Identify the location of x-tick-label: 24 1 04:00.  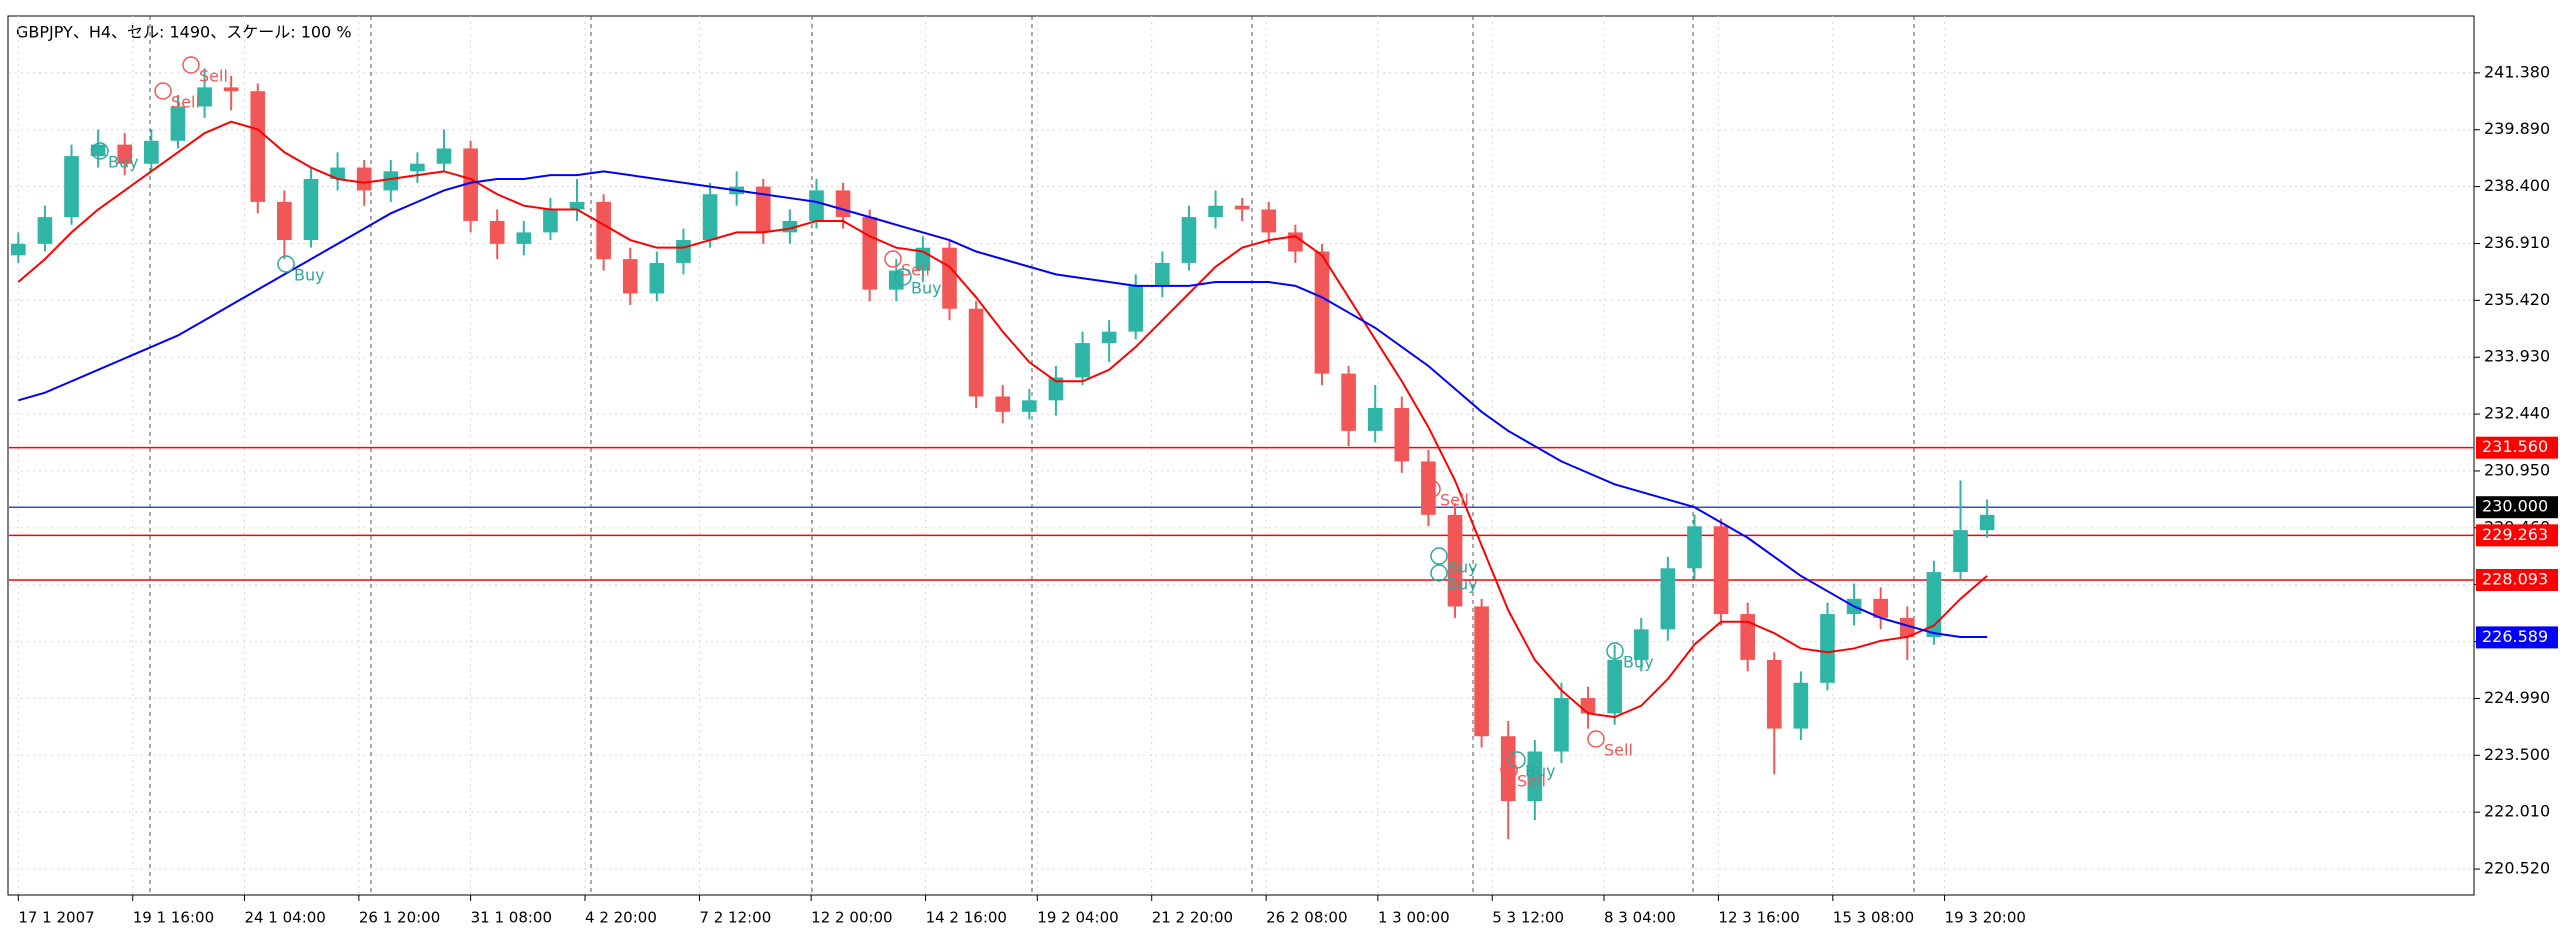
(284, 918).